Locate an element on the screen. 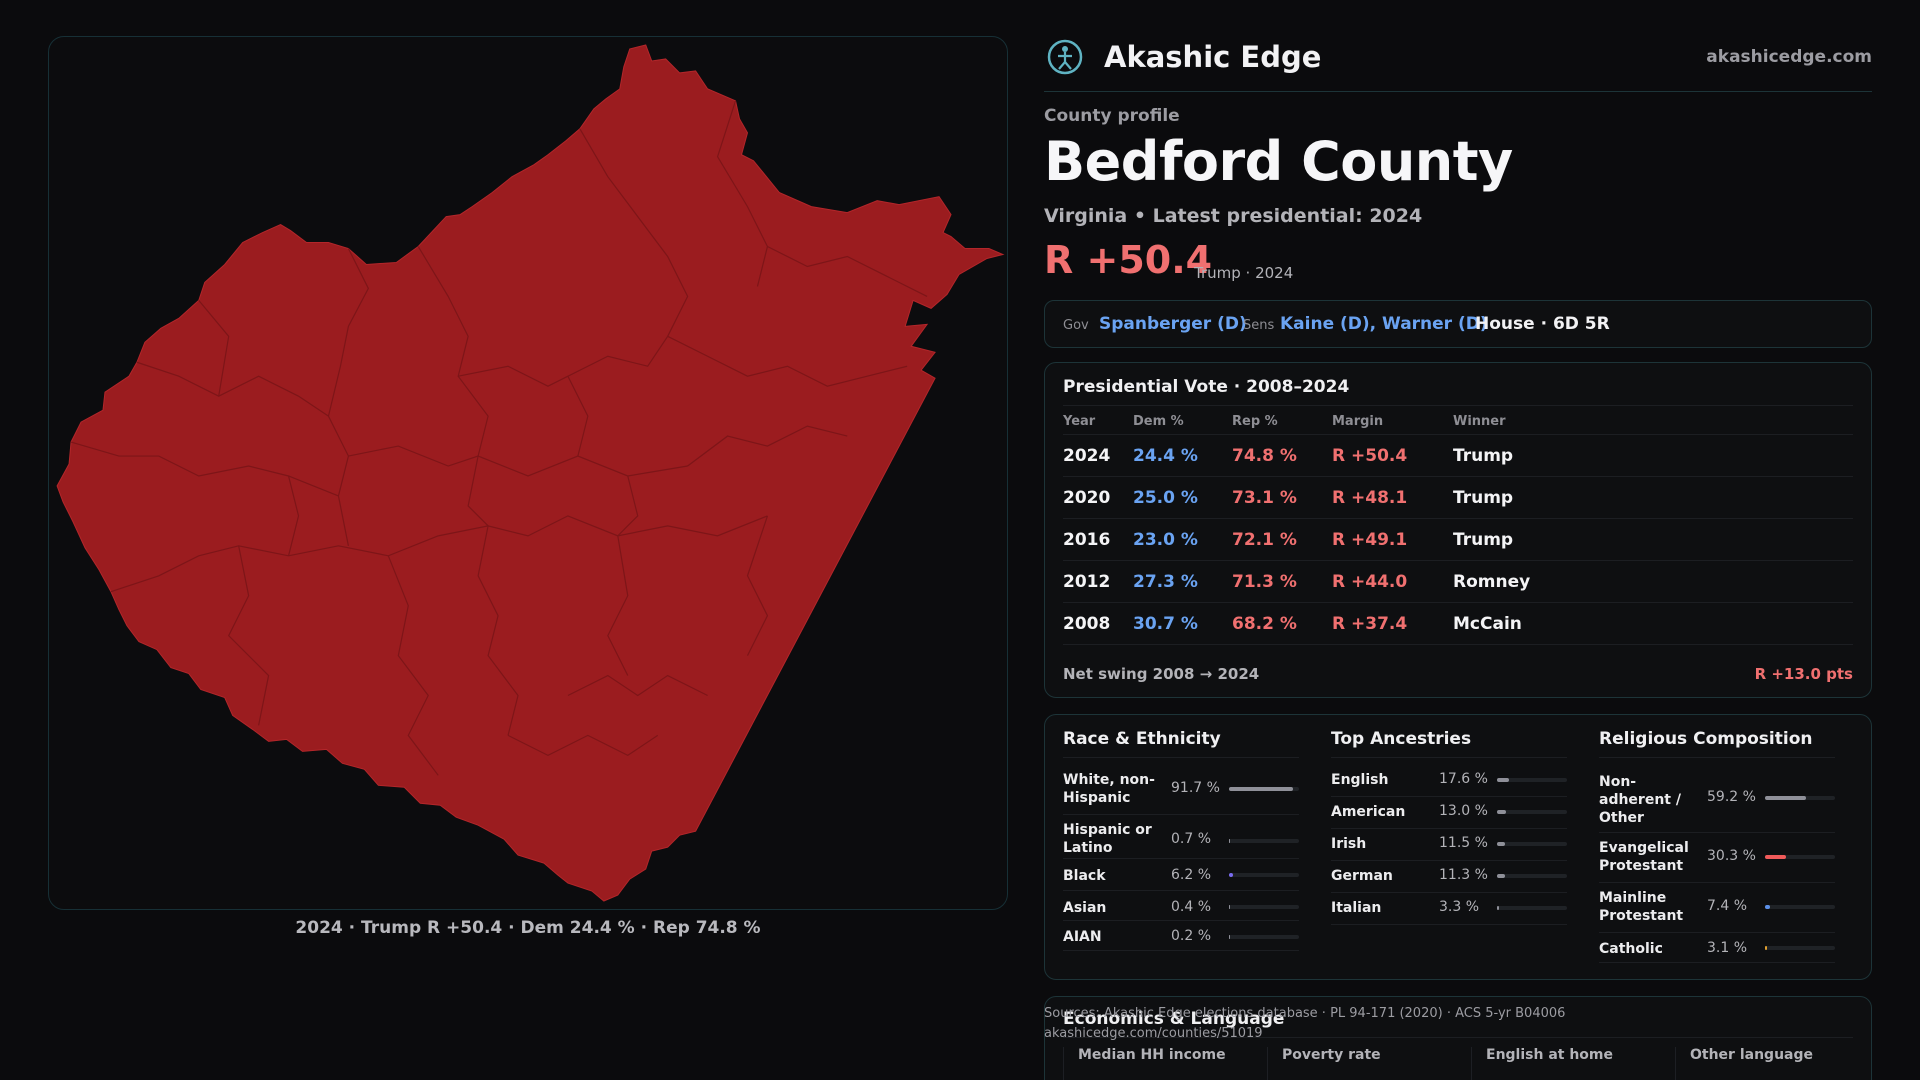 This screenshot has height=1080, width=1920. row-percent: 6.2 % is located at coordinates (1191, 875).